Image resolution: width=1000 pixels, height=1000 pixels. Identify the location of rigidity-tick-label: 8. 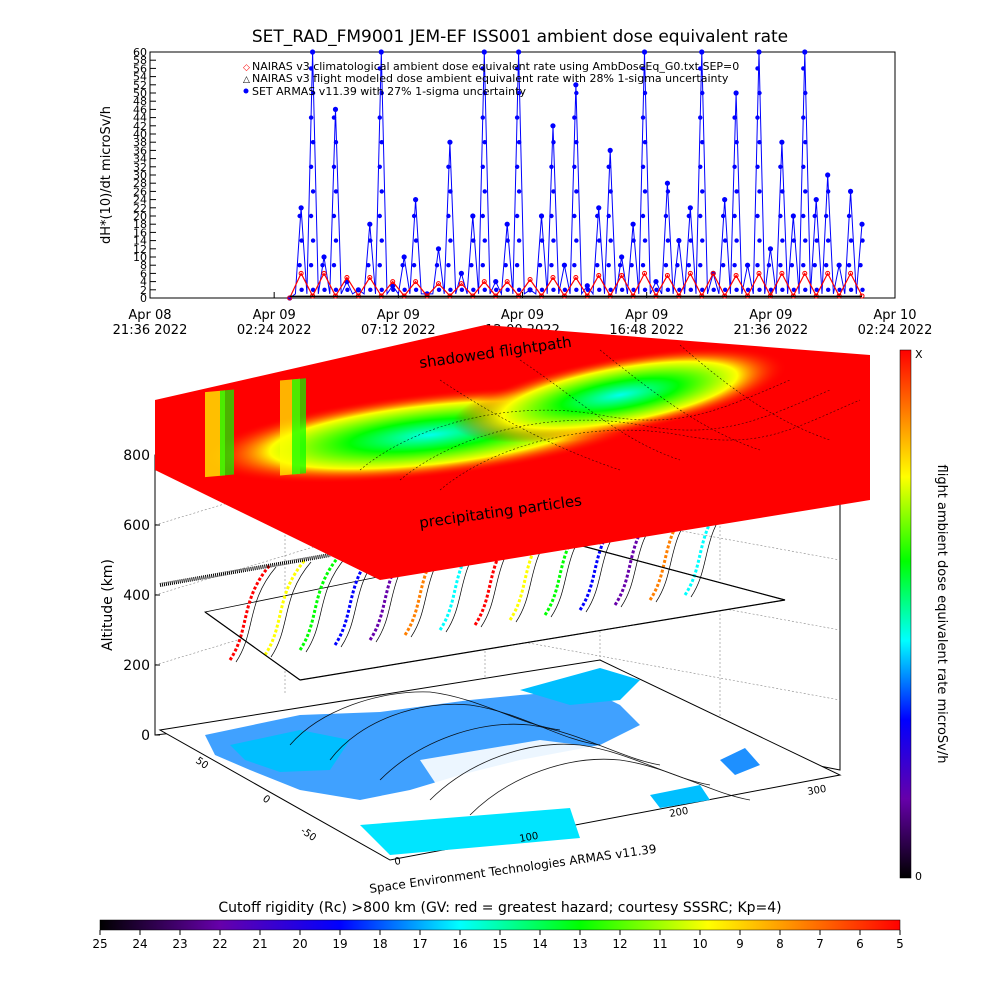
(780, 944).